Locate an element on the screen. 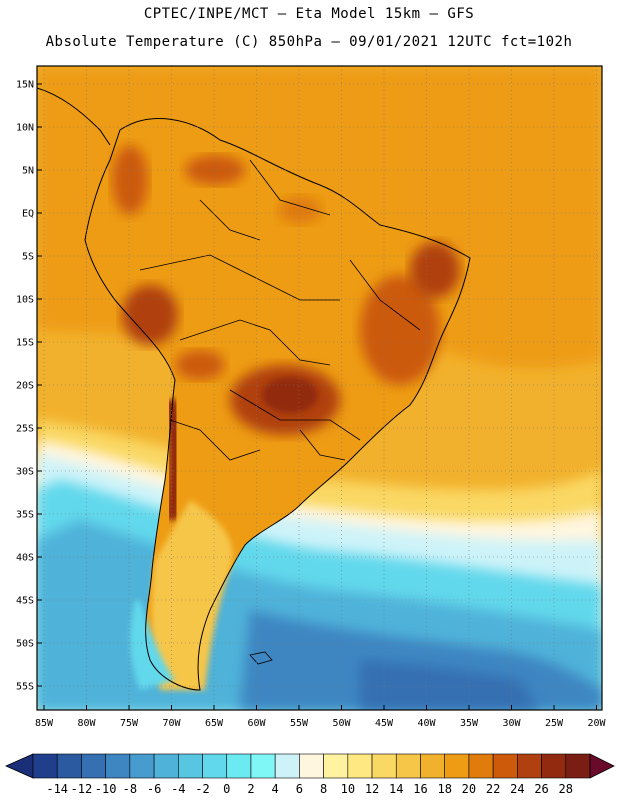 The height and width of the screenshot is (800, 618). colorbar-tick-label: 6 is located at coordinates (299, 789).